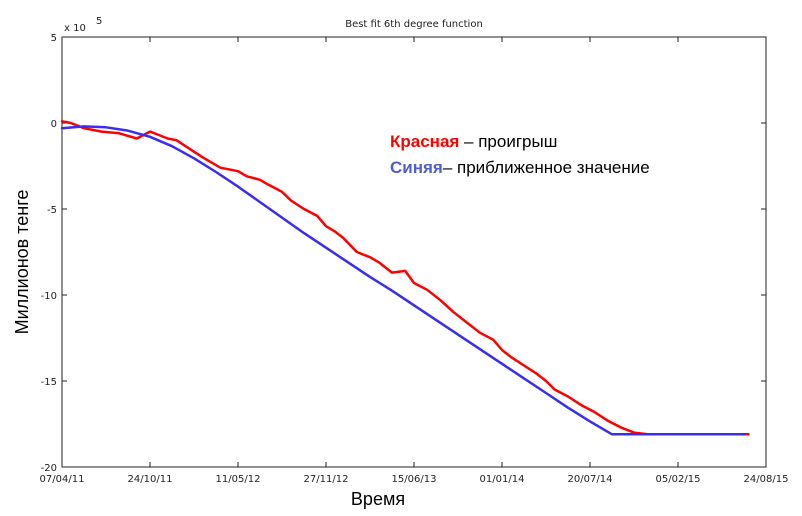  I want to click on x-tick-label: 24/08/15, so click(766, 479).